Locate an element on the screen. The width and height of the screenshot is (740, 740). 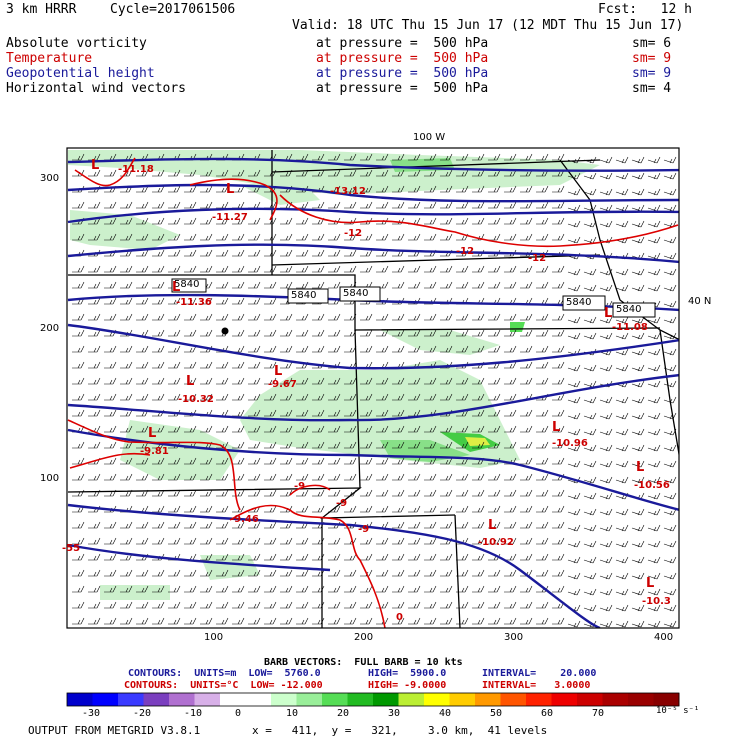
height-contour-interval: INTERVAL= 20.000 is located at coordinates (539, 673).